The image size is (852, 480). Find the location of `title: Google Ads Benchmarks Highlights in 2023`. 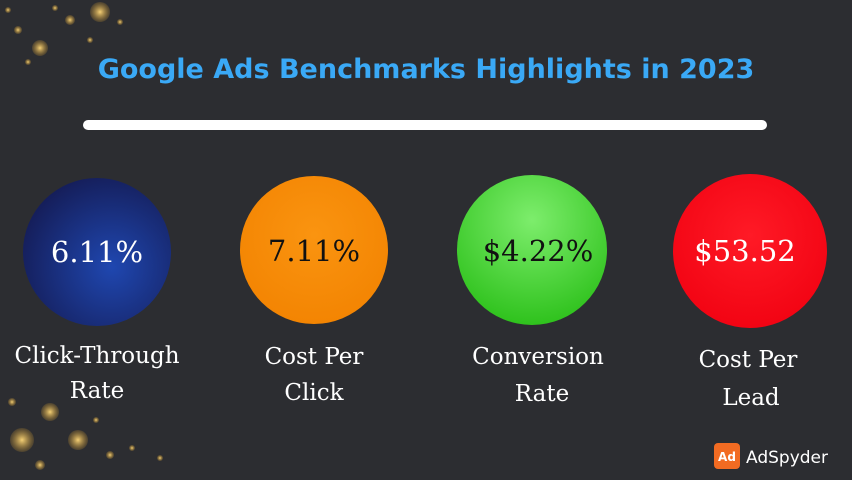

title: Google Ads Benchmarks Highlights in 2023 is located at coordinates (426, 69).